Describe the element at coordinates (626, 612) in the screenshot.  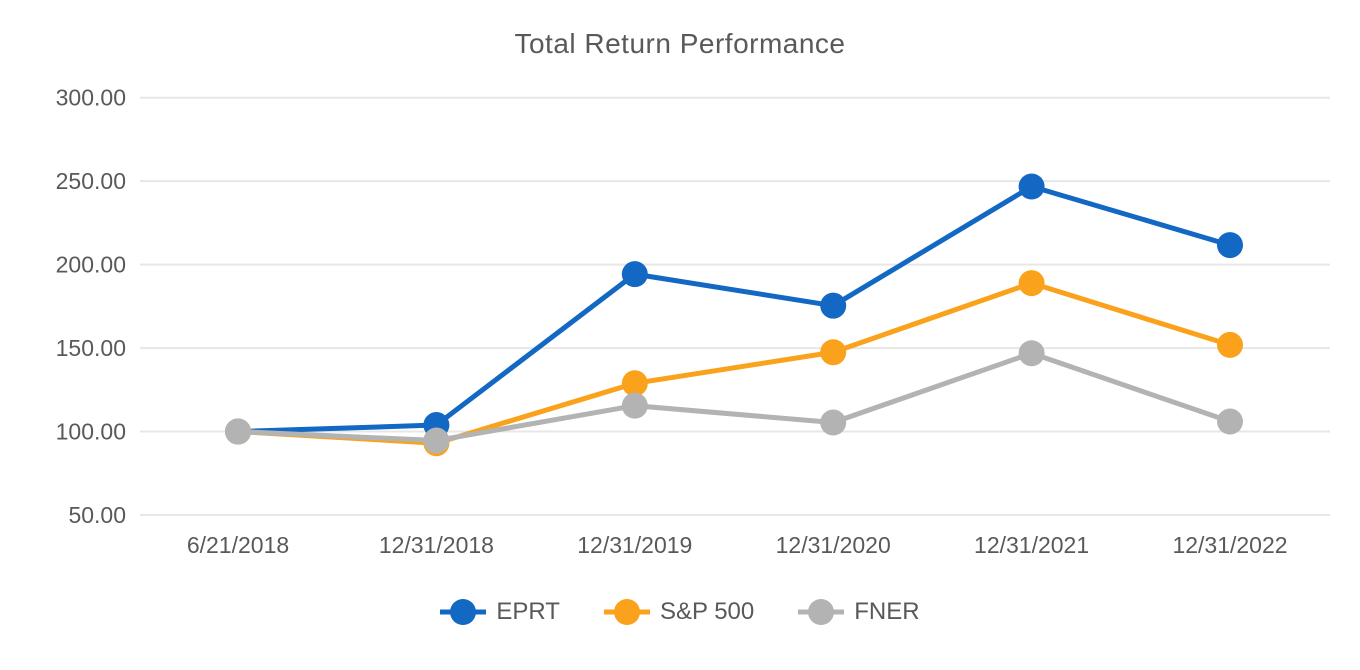
I see `legend-marker-s-p-500-icon` at that location.